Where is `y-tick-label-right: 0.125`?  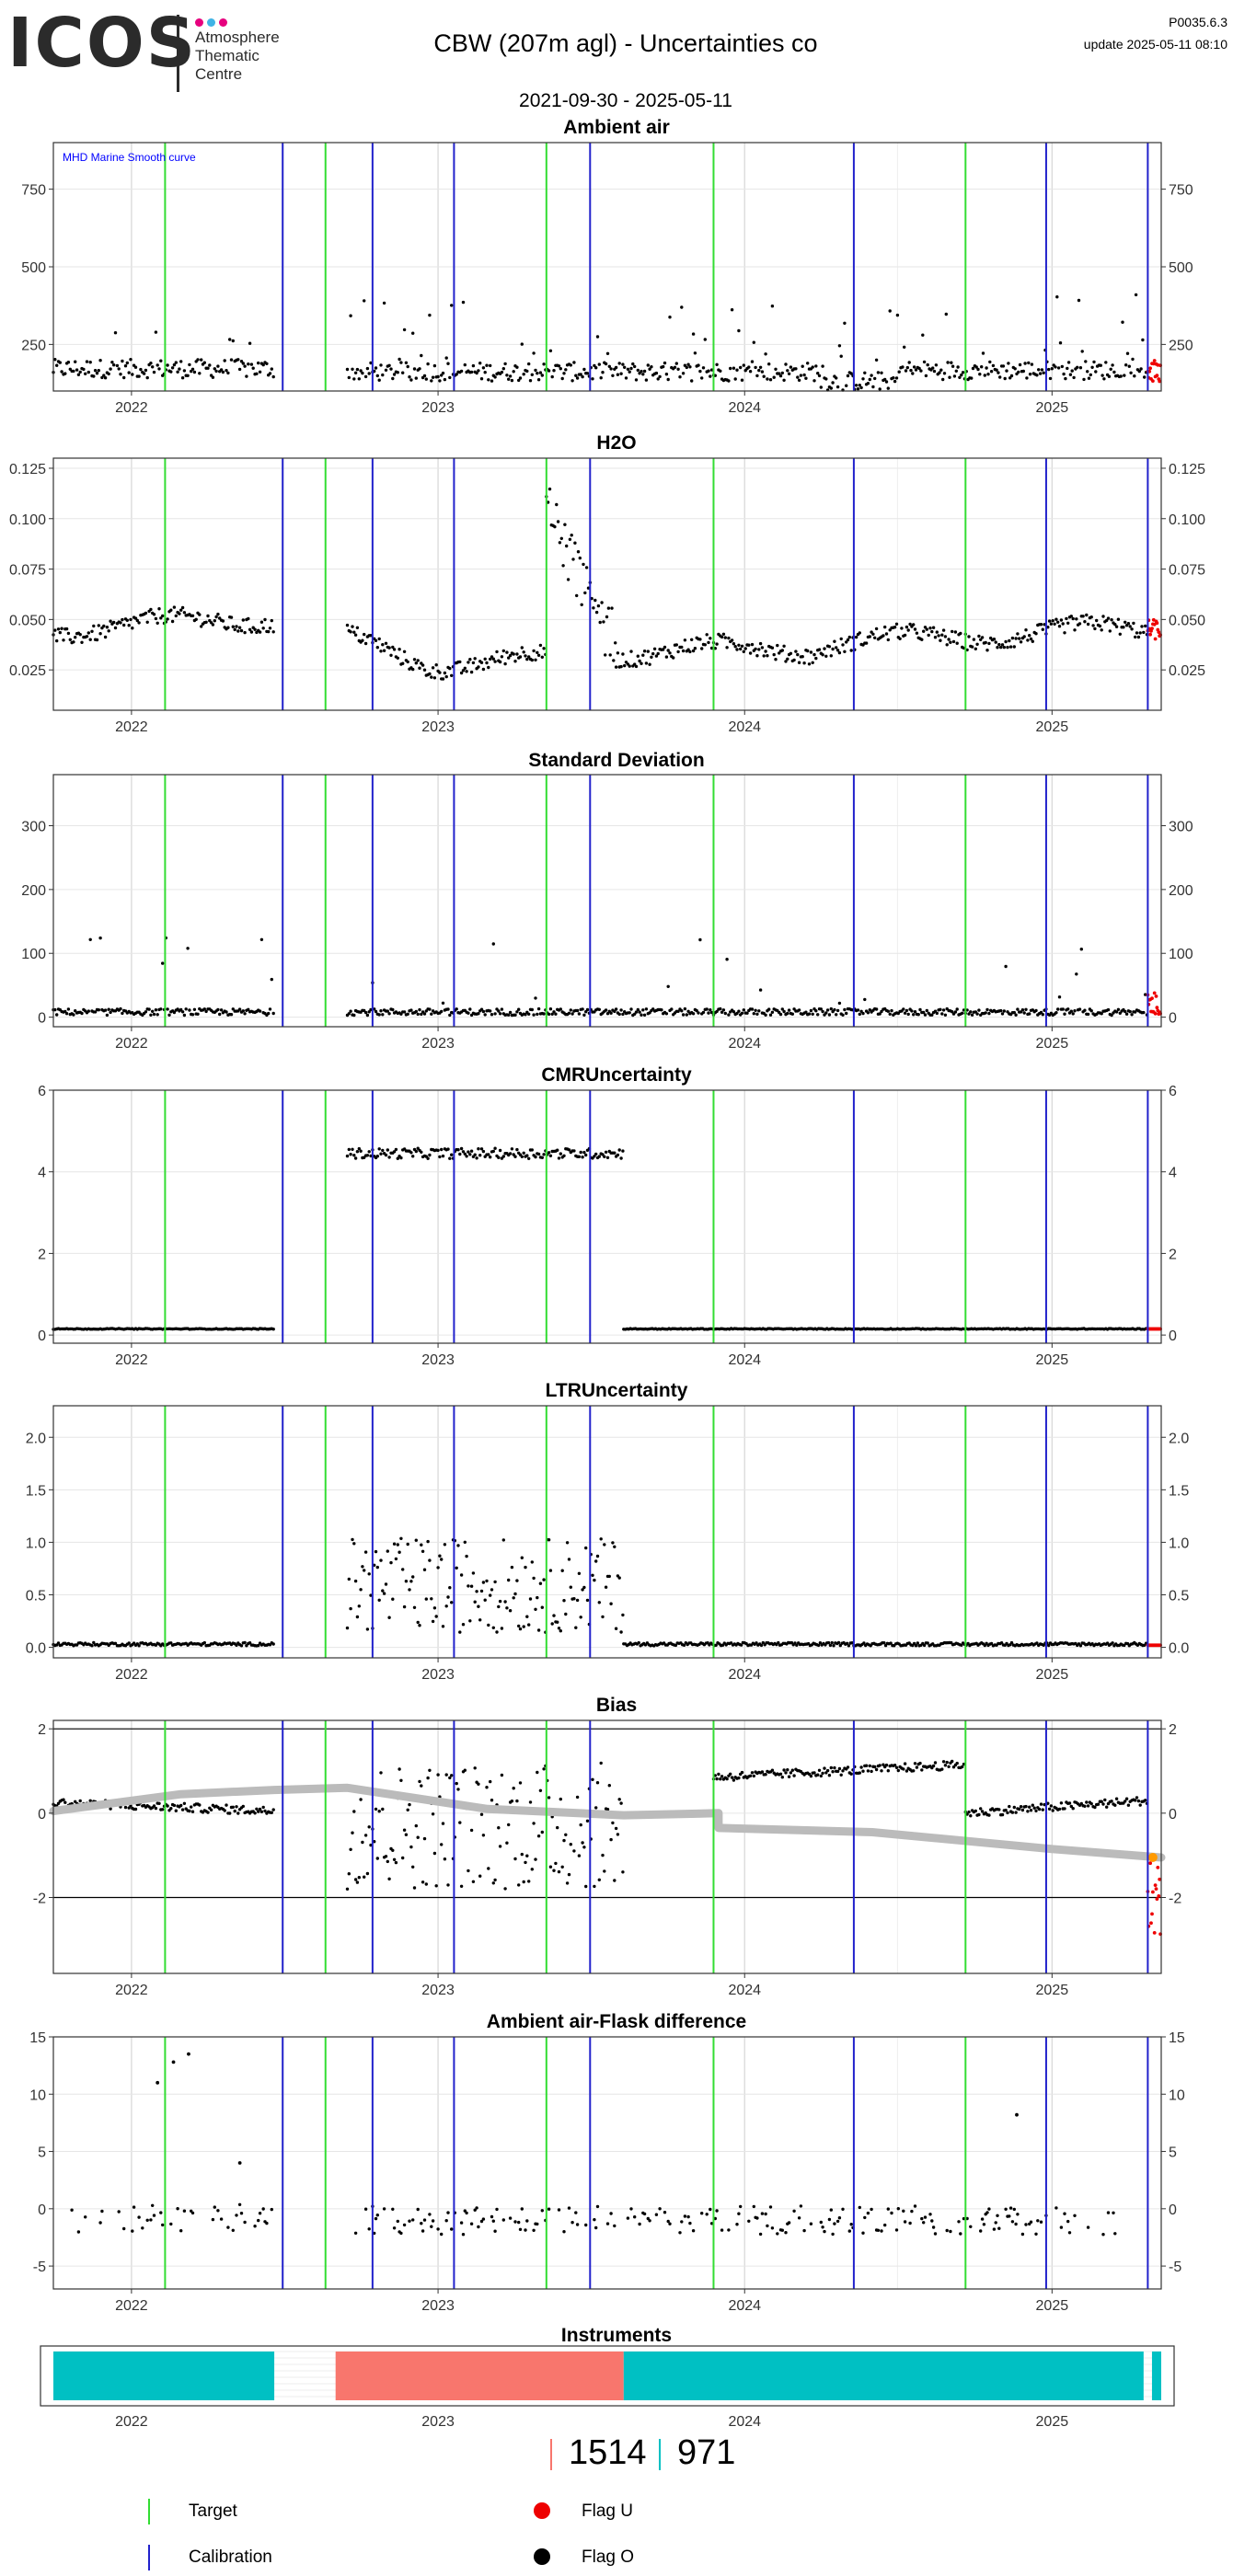 y-tick-label-right: 0.125 is located at coordinates (1187, 469).